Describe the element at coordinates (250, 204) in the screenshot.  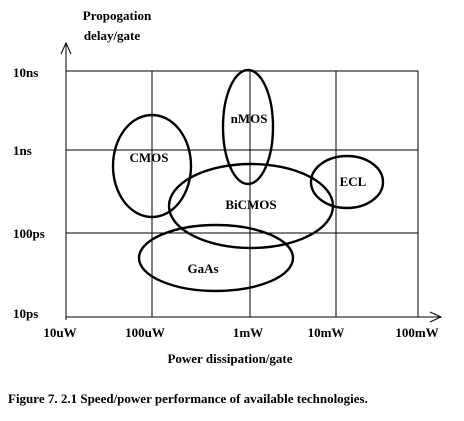
I see `label-bicmos: BiCMOS` at that location.